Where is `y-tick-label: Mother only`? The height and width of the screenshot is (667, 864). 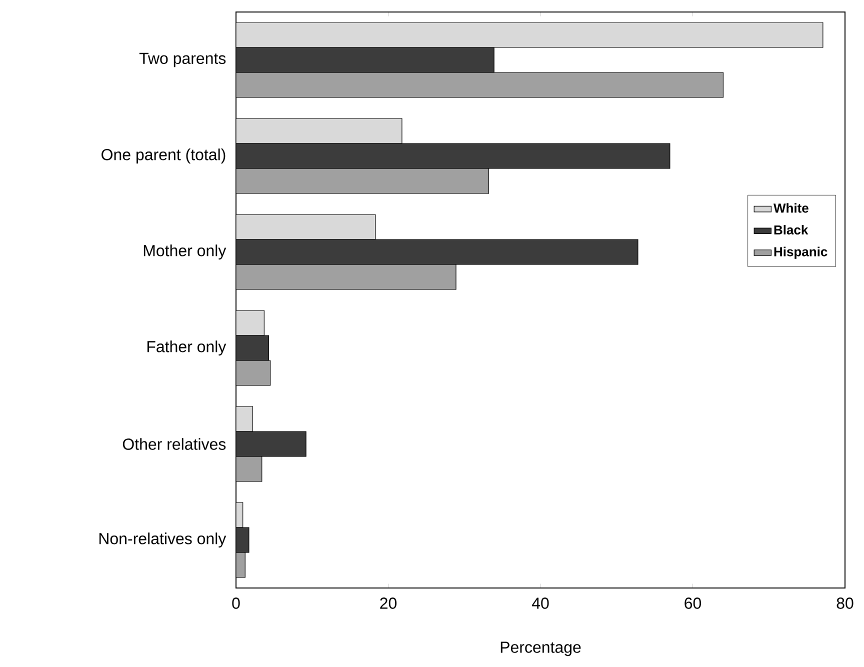 y-tick-label: Mother only is located at coordinates (185, 252).